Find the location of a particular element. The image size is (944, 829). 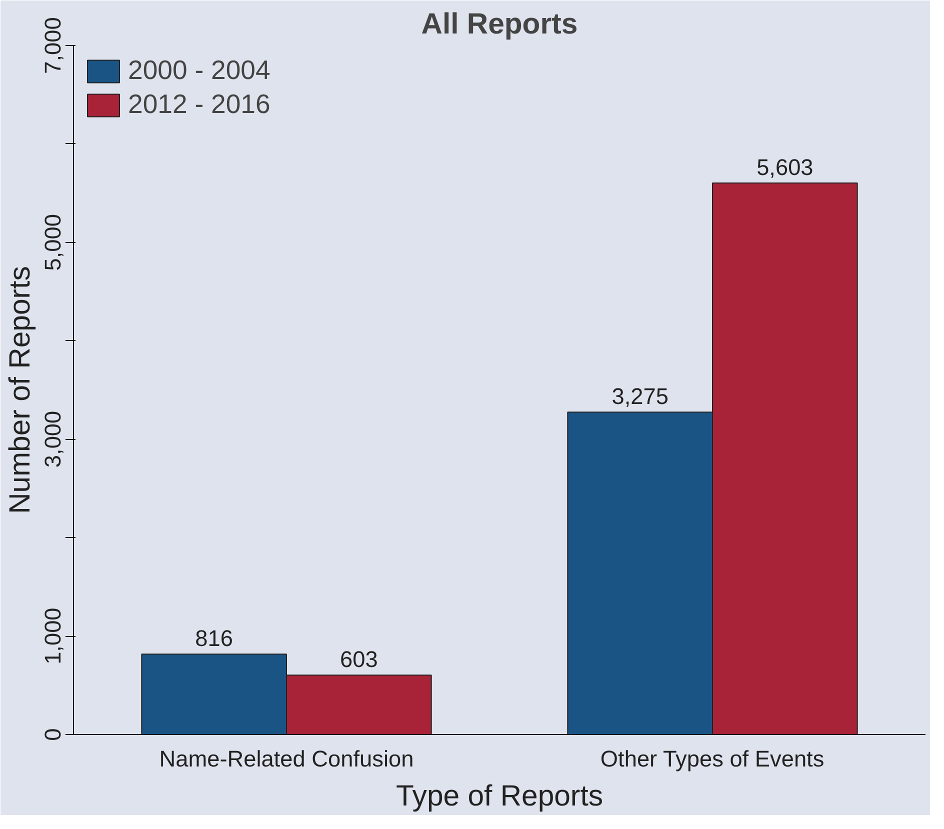

chart-title: All Reports is located at coordinates (499, 24).